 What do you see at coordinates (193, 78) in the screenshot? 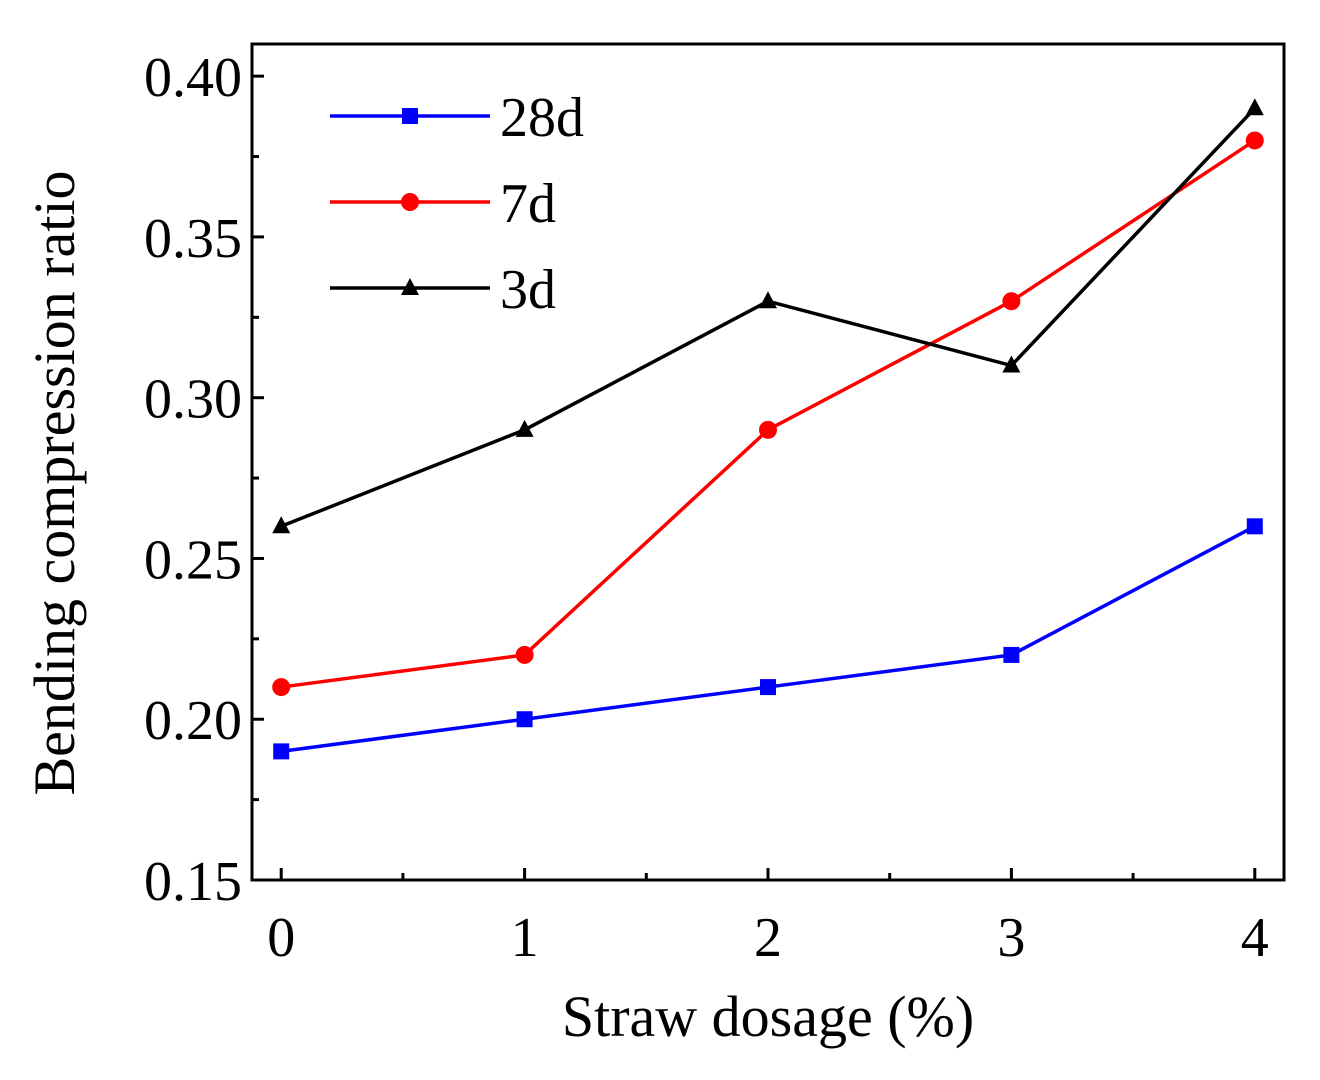
I see `y-tick-label: 0.40` at bounding box center [193, 78].